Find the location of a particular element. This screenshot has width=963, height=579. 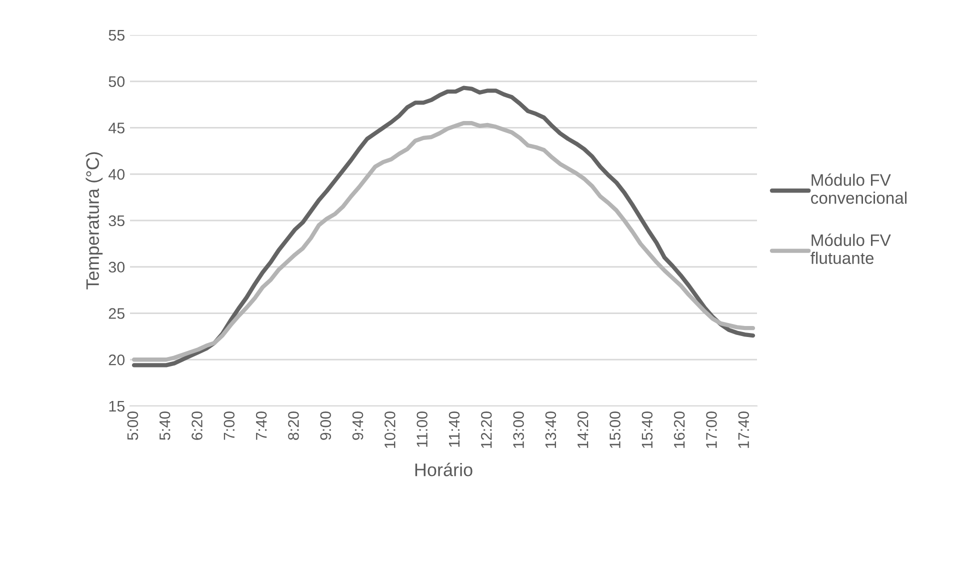

y-tick-label: 20 is located at coordinates (116, 360).